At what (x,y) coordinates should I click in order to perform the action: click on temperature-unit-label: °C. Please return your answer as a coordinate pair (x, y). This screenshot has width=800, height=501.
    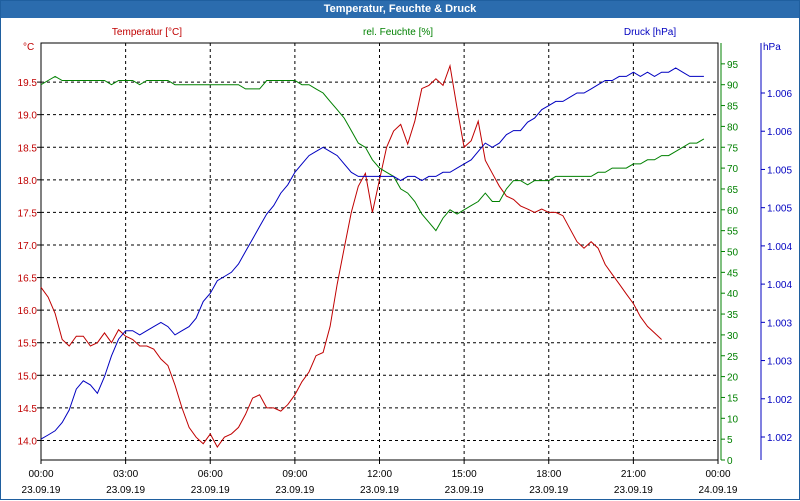
    Looking at the image, I should click on (28, 47).